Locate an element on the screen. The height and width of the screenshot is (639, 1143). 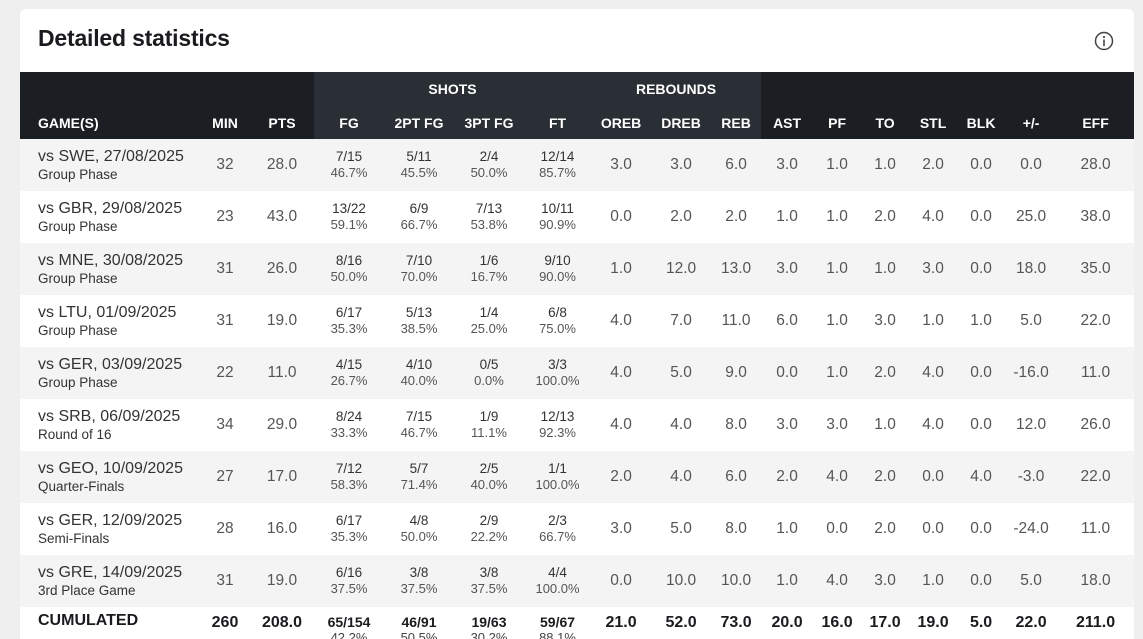
cell-pf: 0.0 is located at coordinates (837, 529).